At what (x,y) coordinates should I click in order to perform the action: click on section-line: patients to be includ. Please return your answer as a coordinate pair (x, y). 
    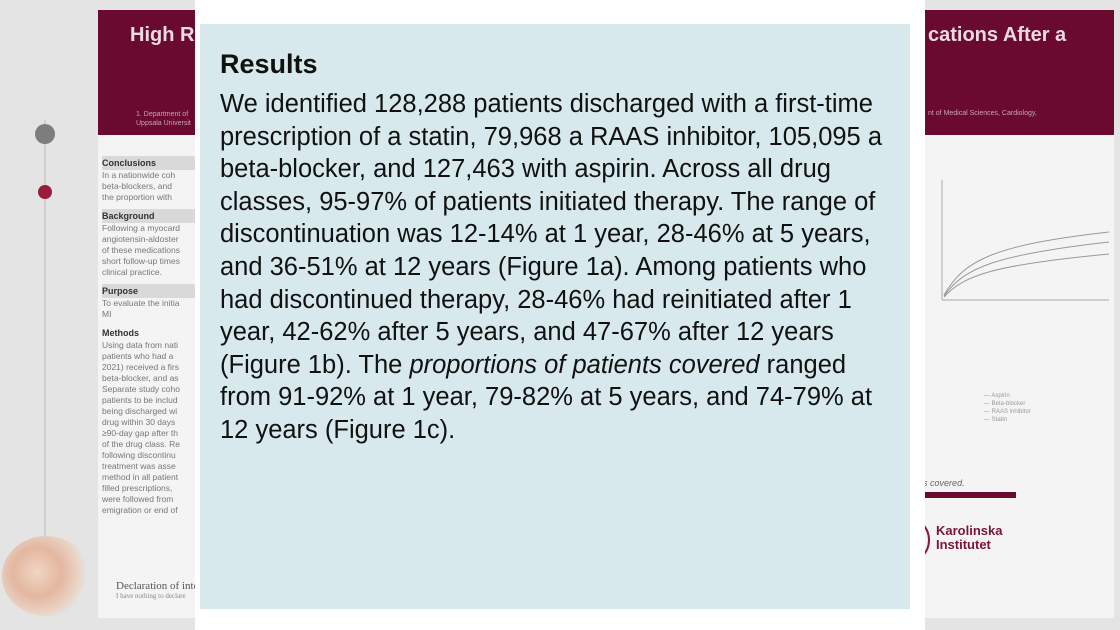
    Looking at the image, I should click on (140, 400).